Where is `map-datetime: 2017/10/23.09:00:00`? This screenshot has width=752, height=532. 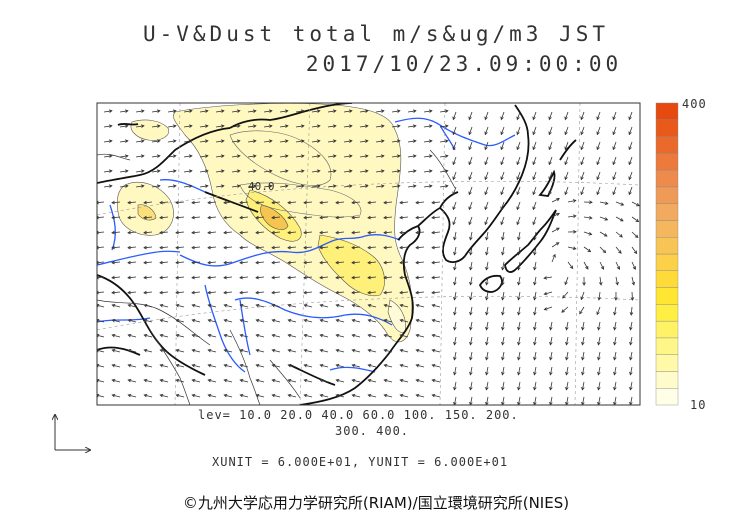 map-datetime: 2017/10/23.09:00:00 is located at coordinates (464, 64).